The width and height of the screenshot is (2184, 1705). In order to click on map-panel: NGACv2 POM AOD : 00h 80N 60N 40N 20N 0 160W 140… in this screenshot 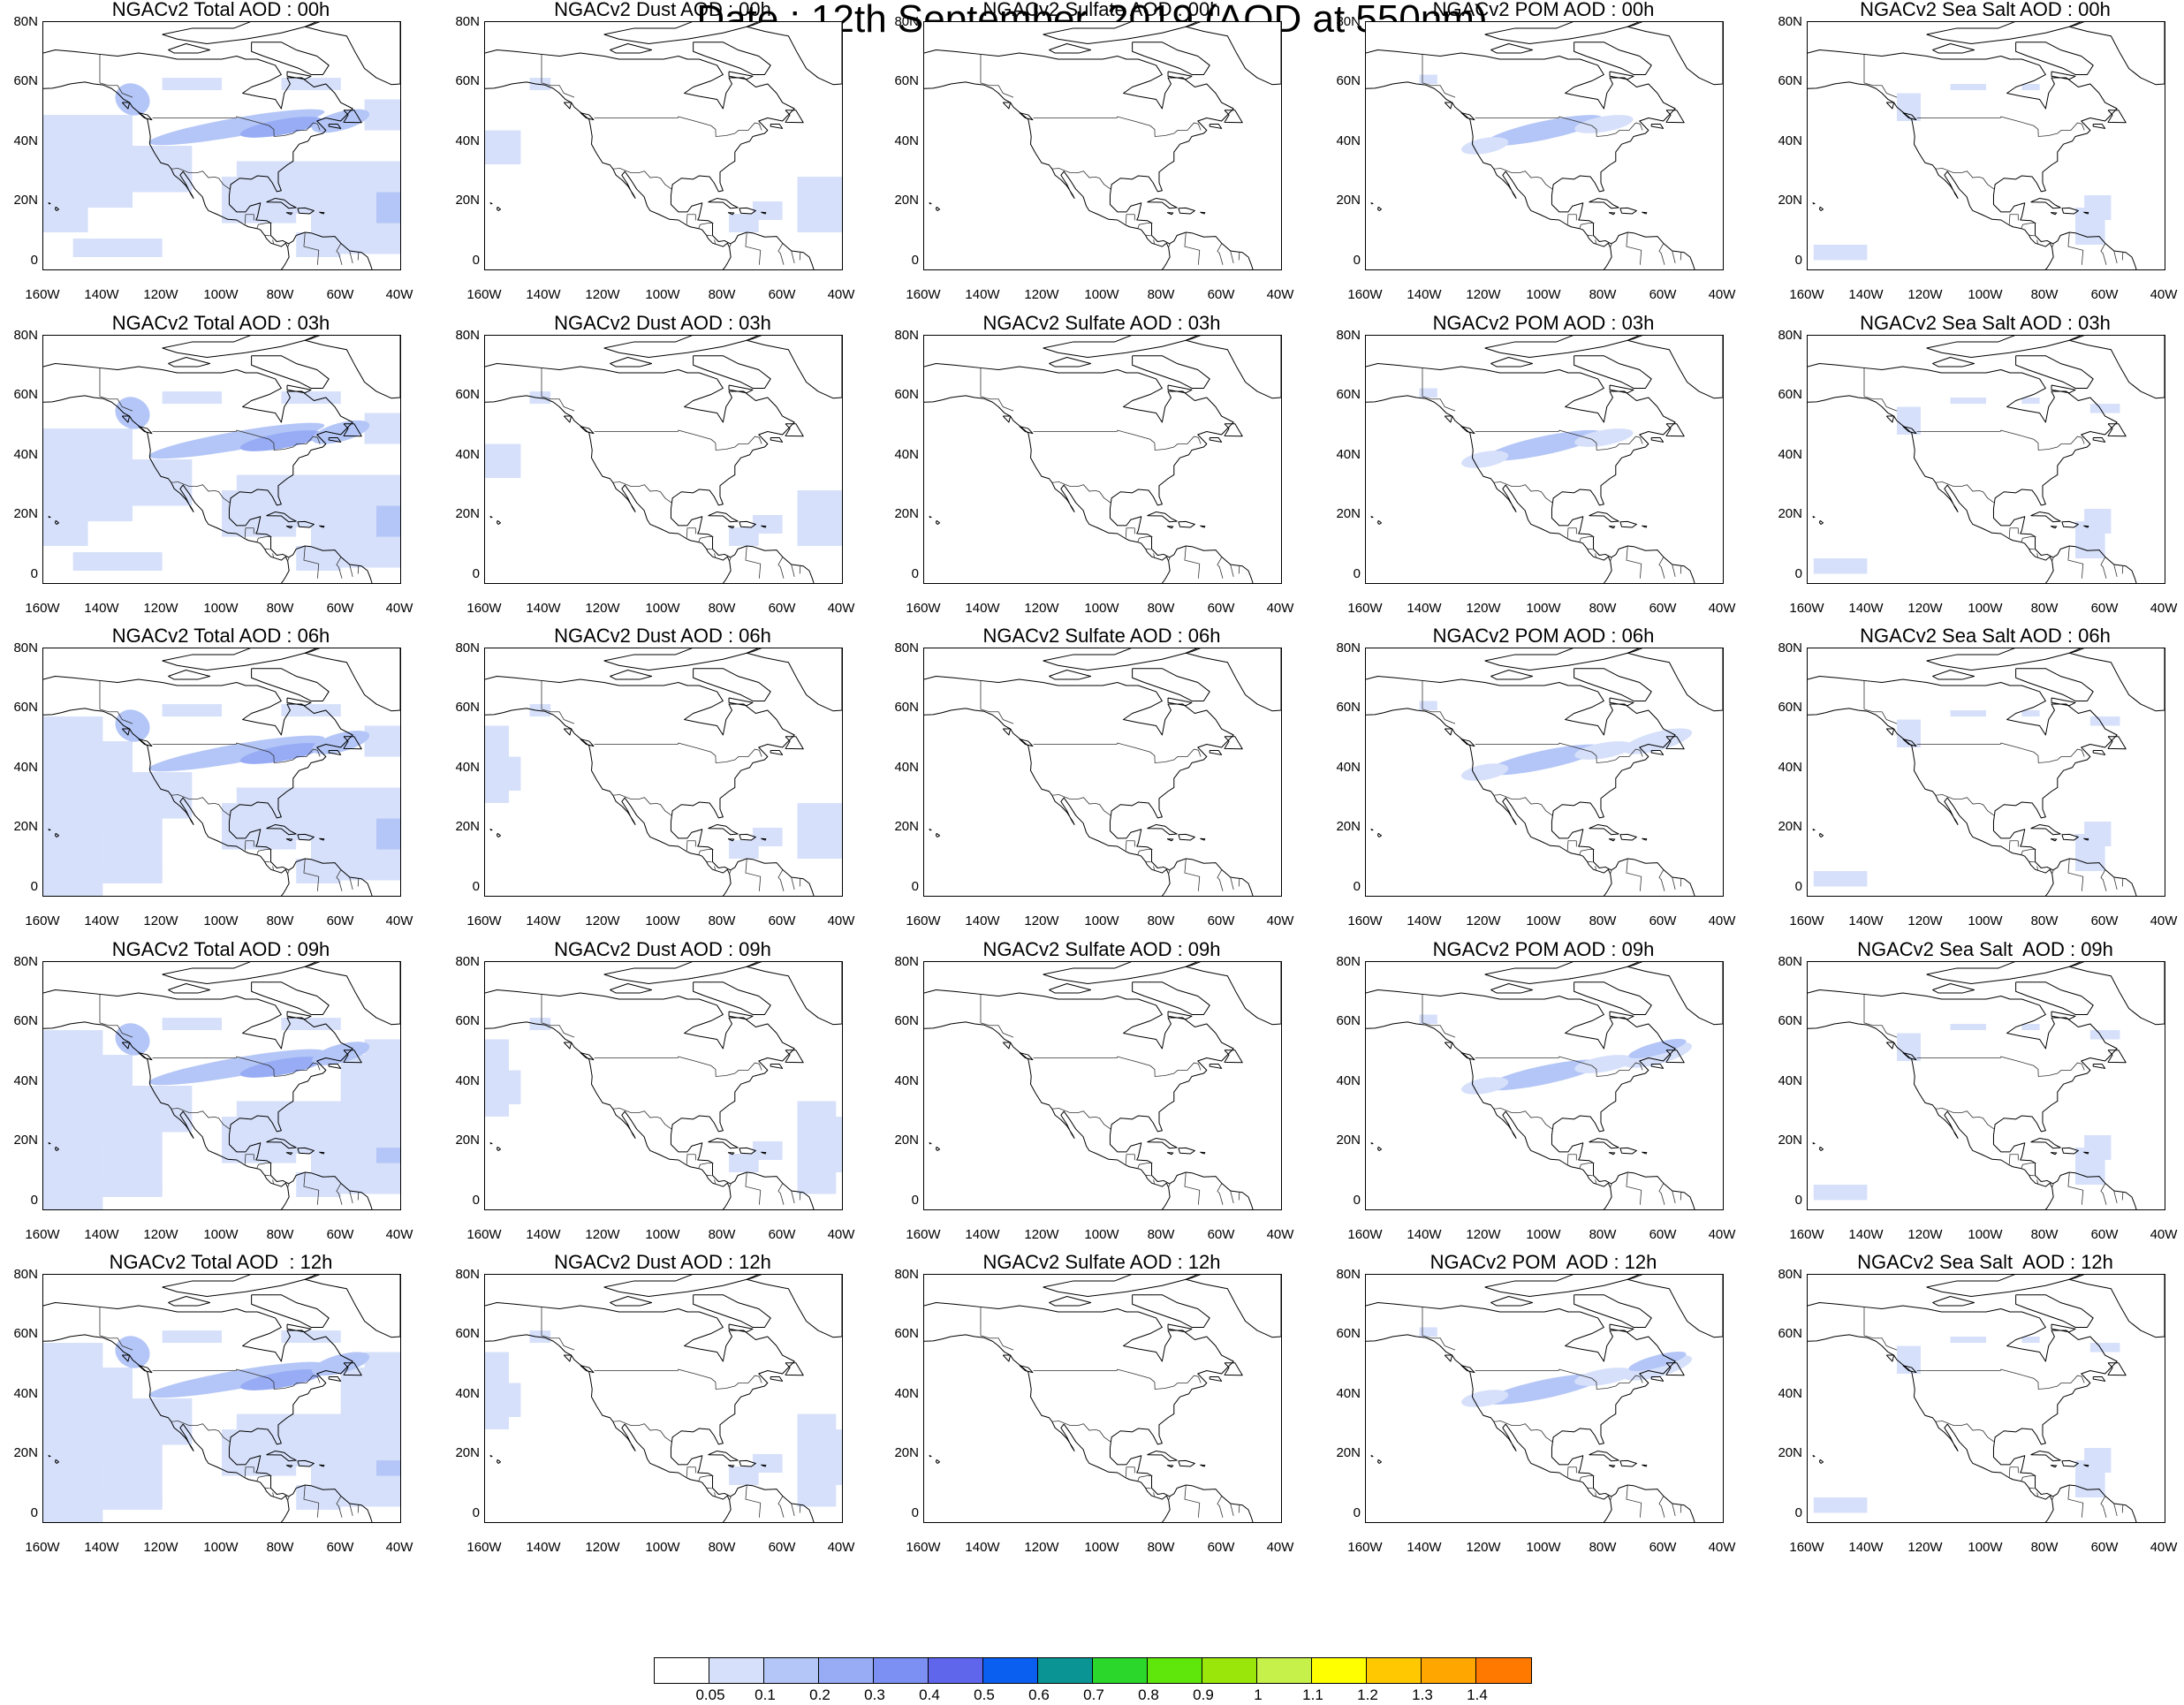, I will do `click(1541, 151)`.